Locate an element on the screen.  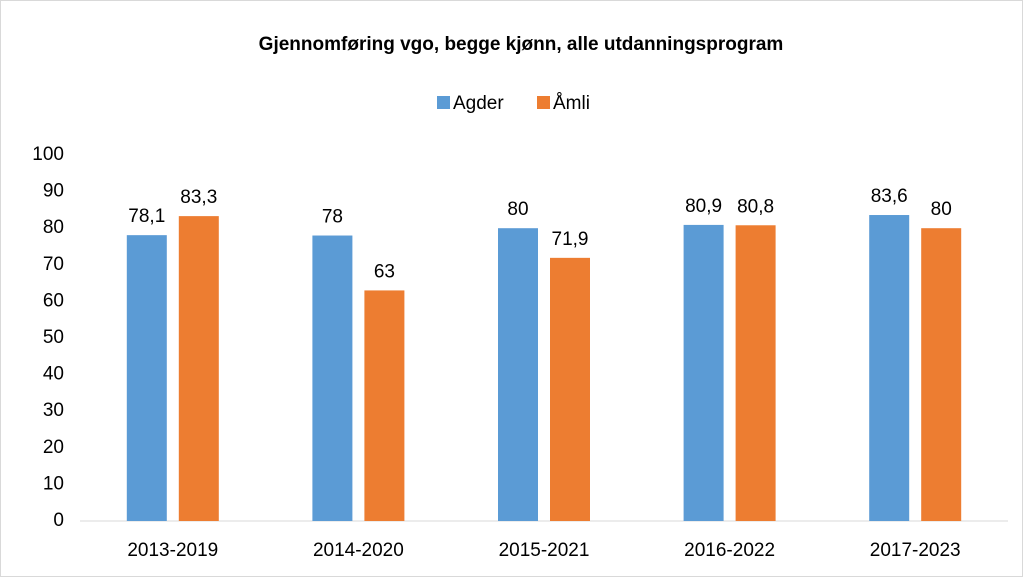
y-tick-label: 90 is located at coordinates (53, 191).